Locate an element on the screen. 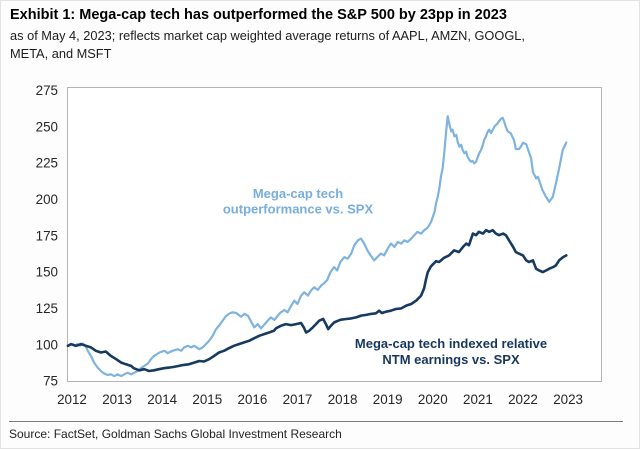 The height and width of the screenshot is (449, 640). y-axis-tick-label: 75 is located at coordinates (50, 381).